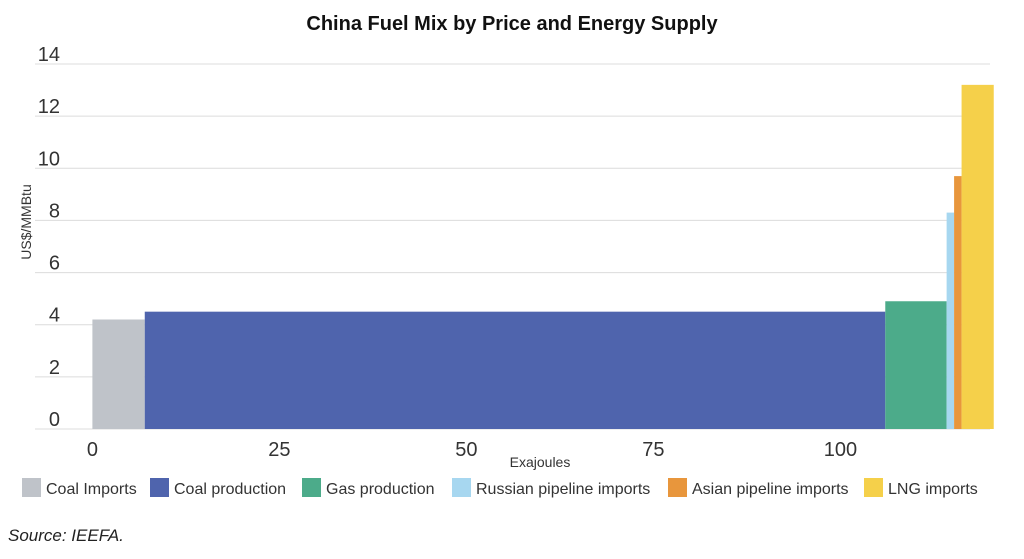 Image resolution: width=1024 pixels, height=559 pixels. What do you see at coordinates (54, 368) in the screenshot?
I see `y-tick-label: 2` at bounding box center [54, 368].